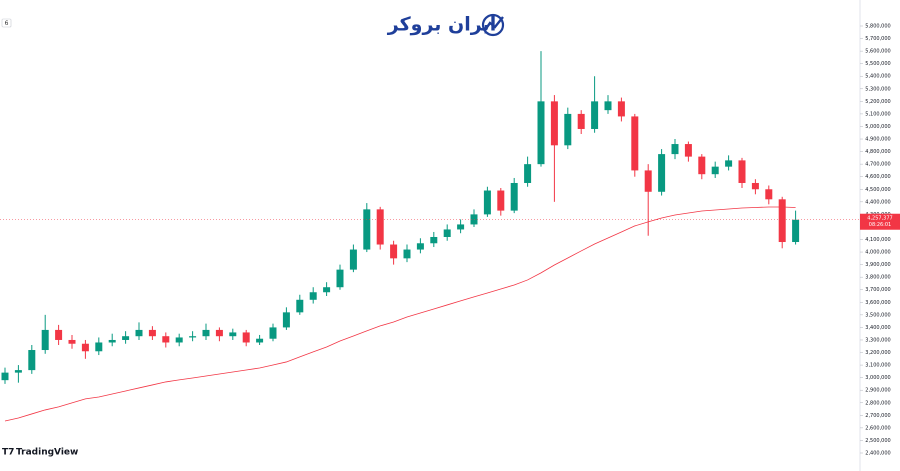  Describe the element at coordinates (877, 202) in the screenshot. I see `y-tick-label: 4,400,000` at that location.